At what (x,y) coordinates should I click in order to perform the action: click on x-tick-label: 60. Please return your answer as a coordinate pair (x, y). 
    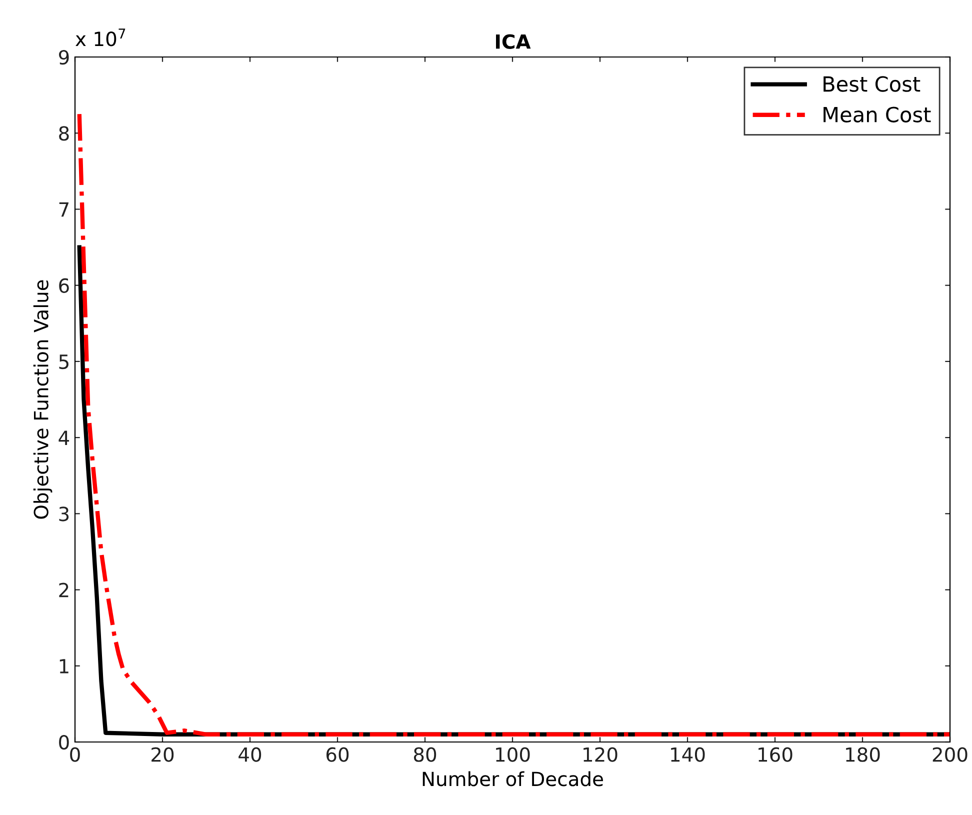
    Looking at the image, I should click on (337, 754).